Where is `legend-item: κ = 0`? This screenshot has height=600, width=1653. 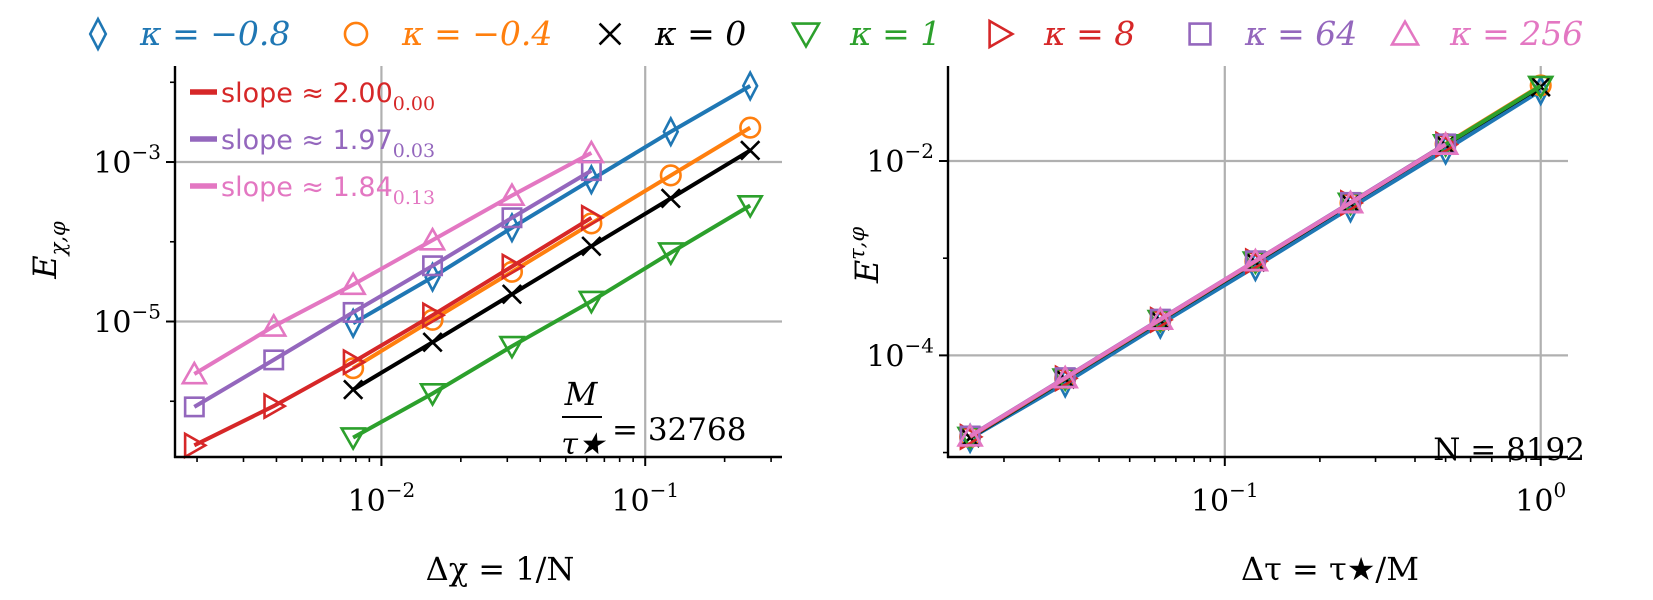 legend-item: κ = 0 is located at coordinates (673, 33).